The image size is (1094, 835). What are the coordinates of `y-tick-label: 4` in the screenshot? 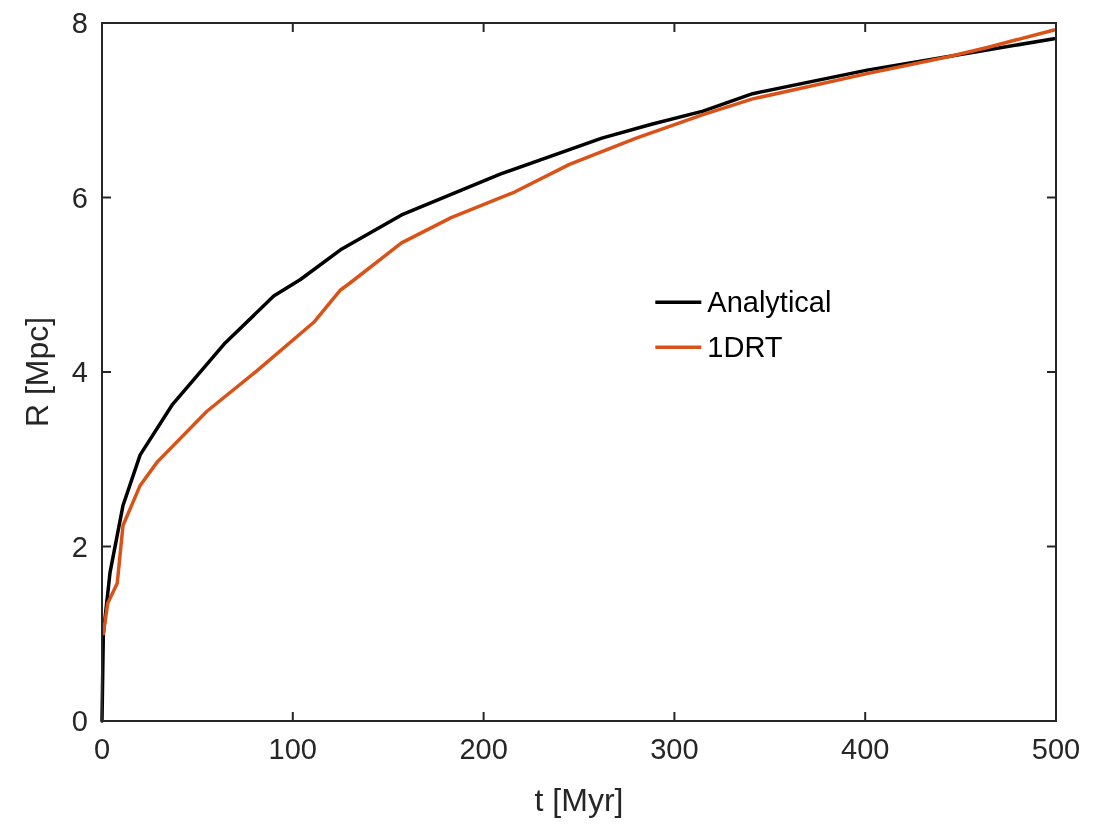 It's located at (79, 372).